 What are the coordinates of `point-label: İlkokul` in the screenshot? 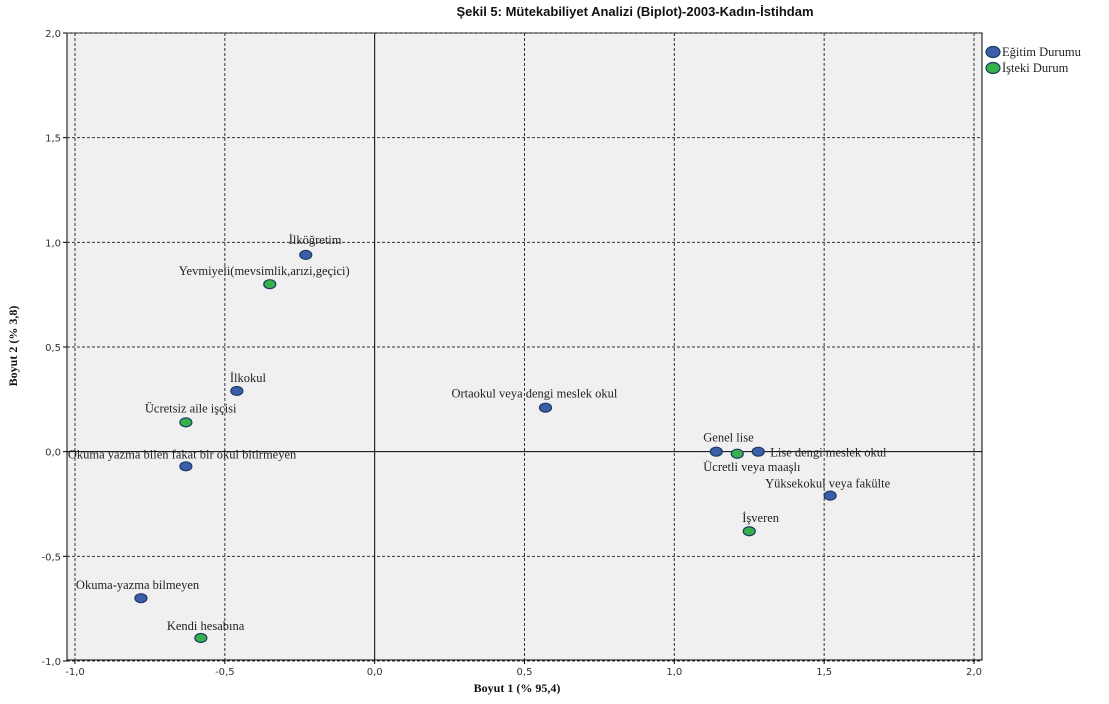 It's located at (248, 378).